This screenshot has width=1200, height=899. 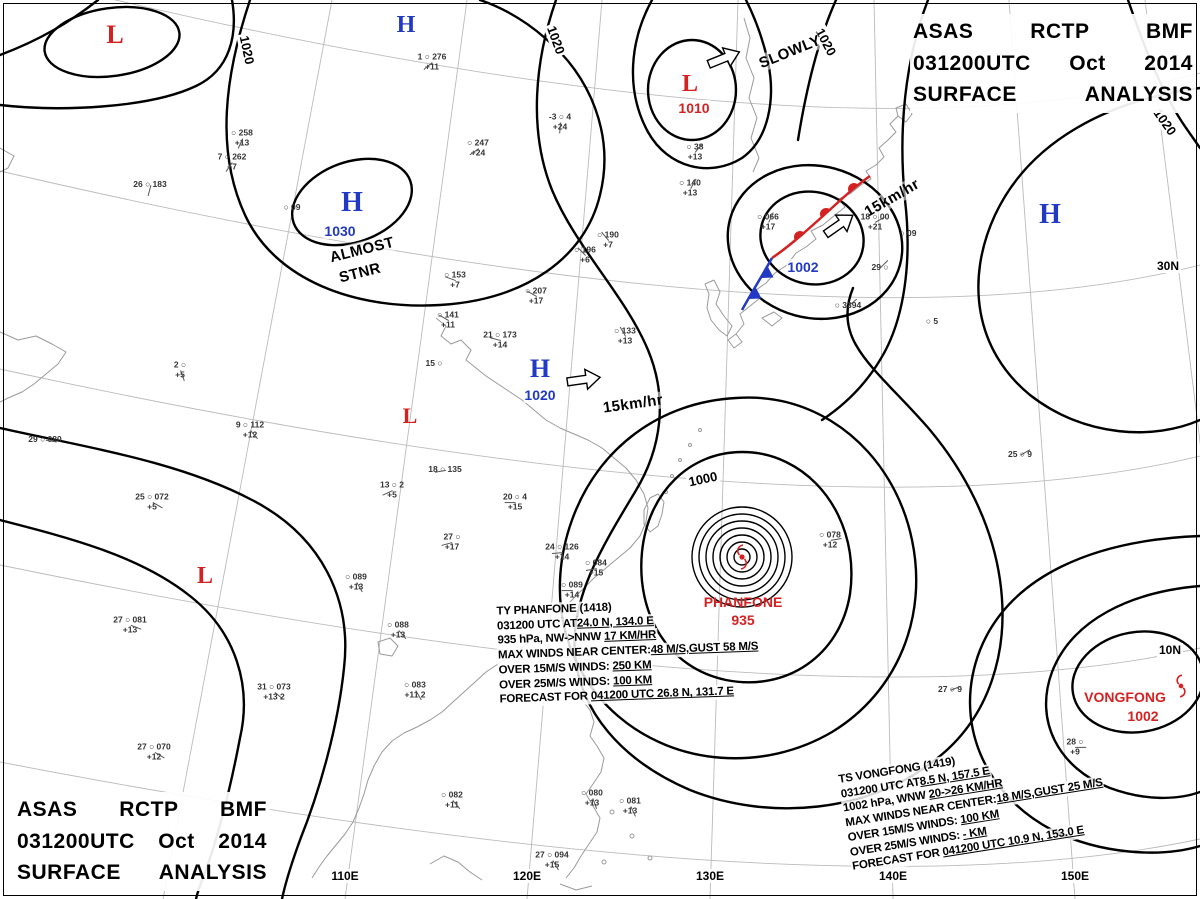 I want to click on station-plot: ○ 088 +13, so click(x=398, y=629).